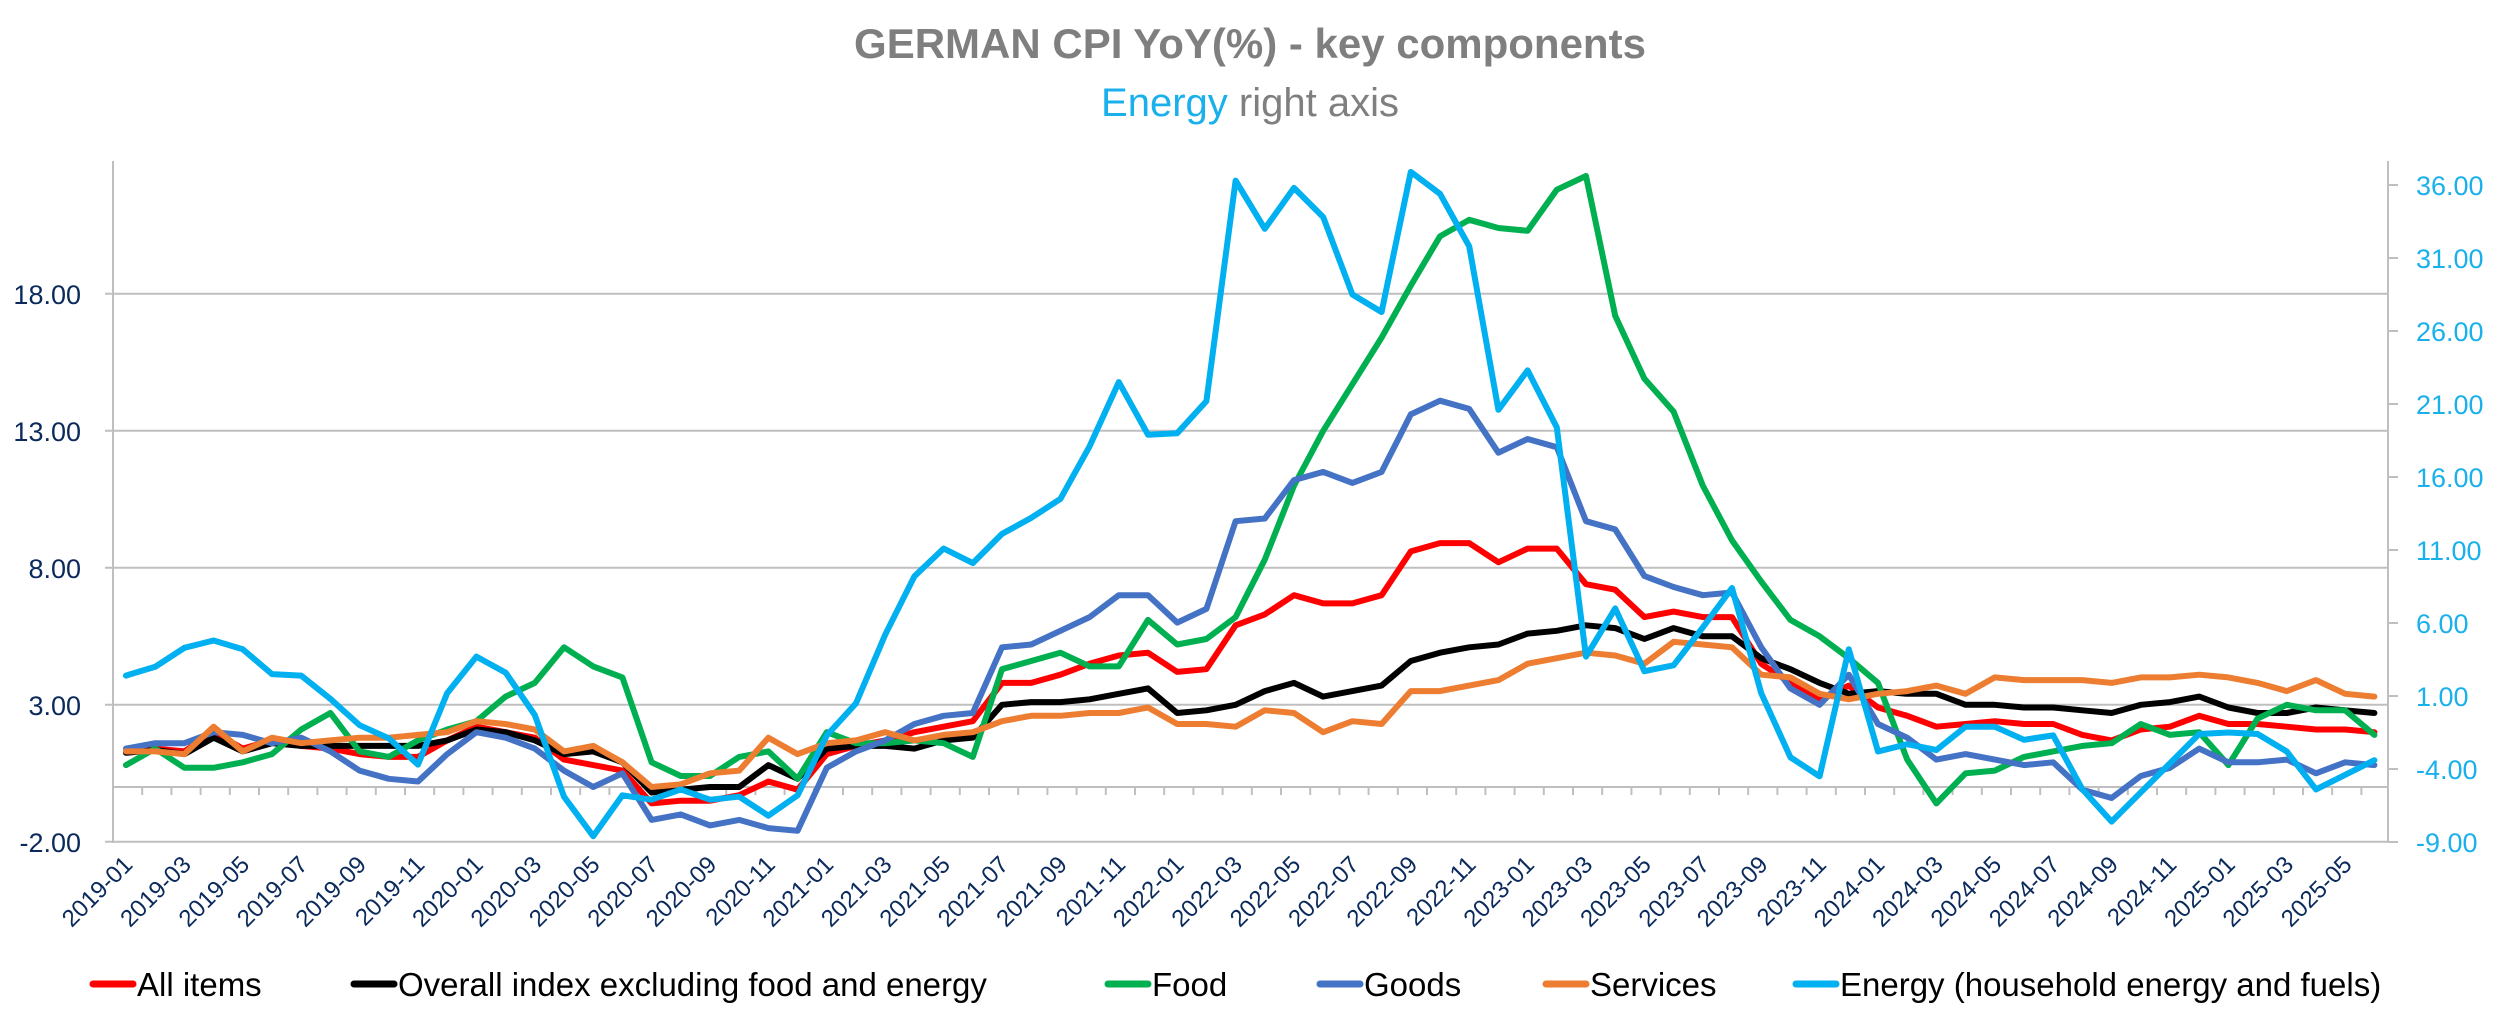 The width and height of the screenshot is (2500, 1030). I want to click on chart-subtitle: Energy right axis, so click(1250, 103).